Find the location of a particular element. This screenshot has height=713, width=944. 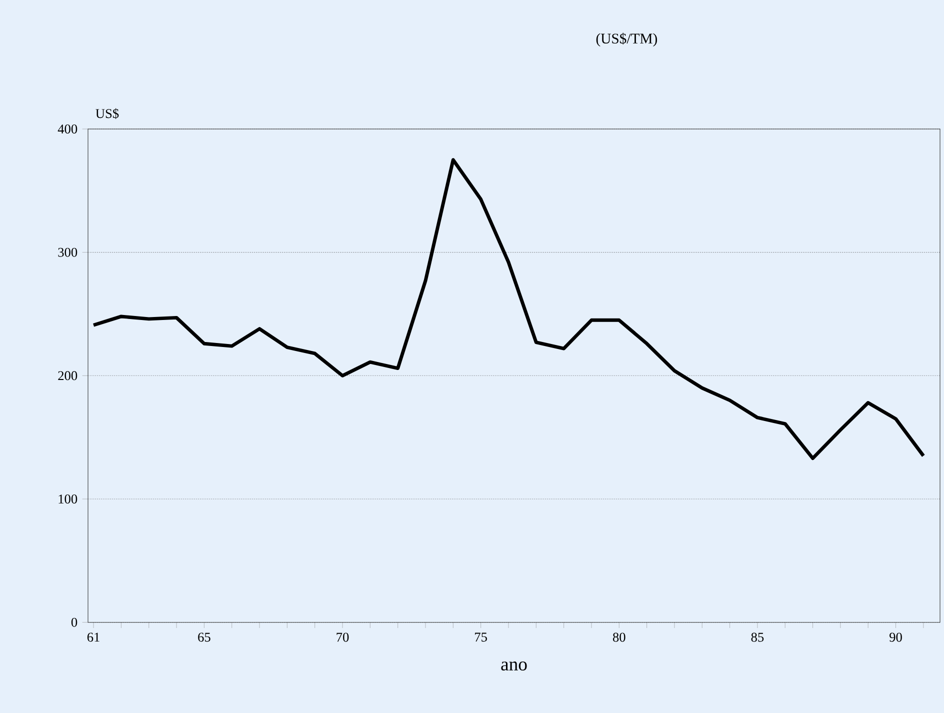

y-axis-title: US$ is located at coordinates (107, 113).